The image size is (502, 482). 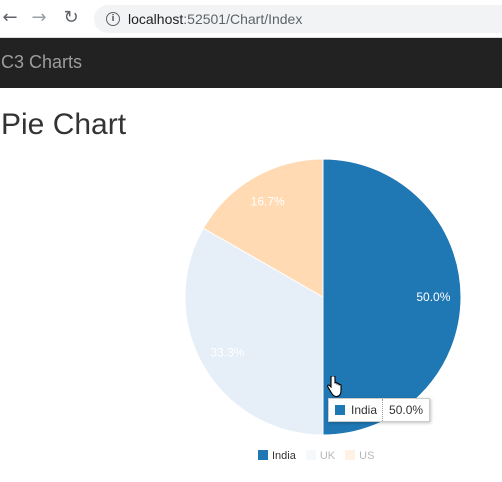 What do you see at coordinates (71, 17) in the screenshot?
I see `reload-icon: ↻` at bounding box center [71, 17].